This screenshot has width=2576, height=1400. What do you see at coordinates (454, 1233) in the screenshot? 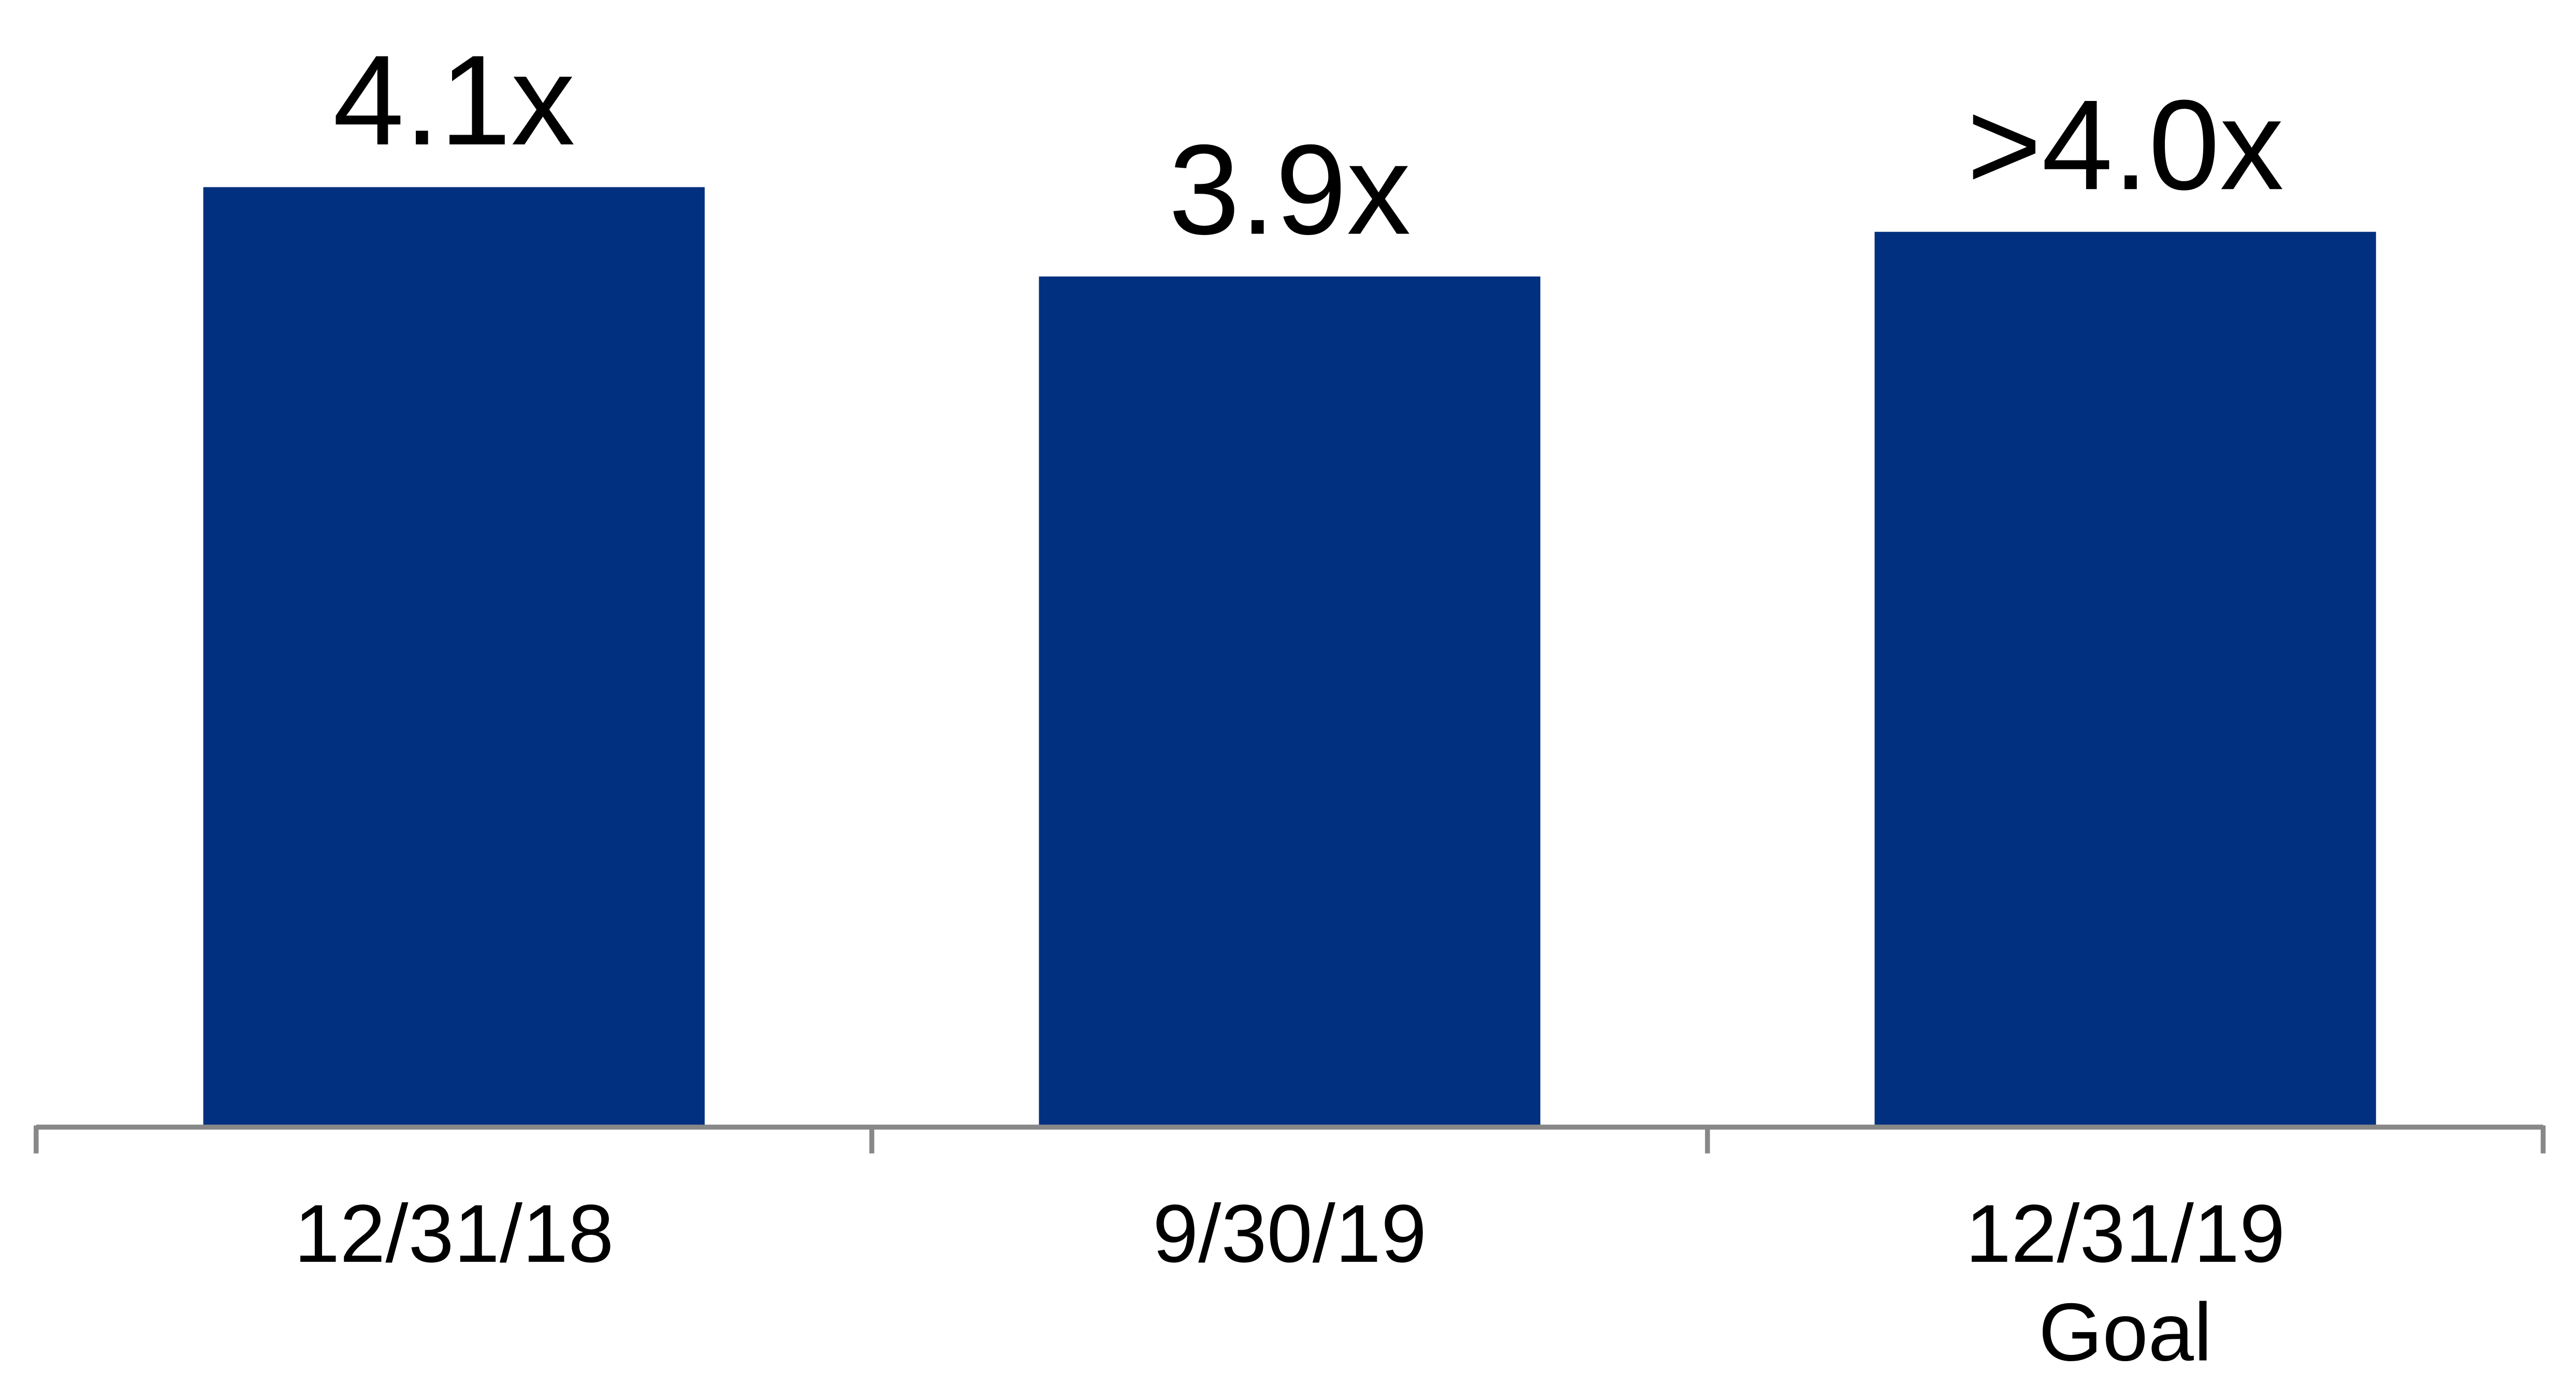
I see `x-tick-label: 12/31/18` at bounding box center [454, 1233].